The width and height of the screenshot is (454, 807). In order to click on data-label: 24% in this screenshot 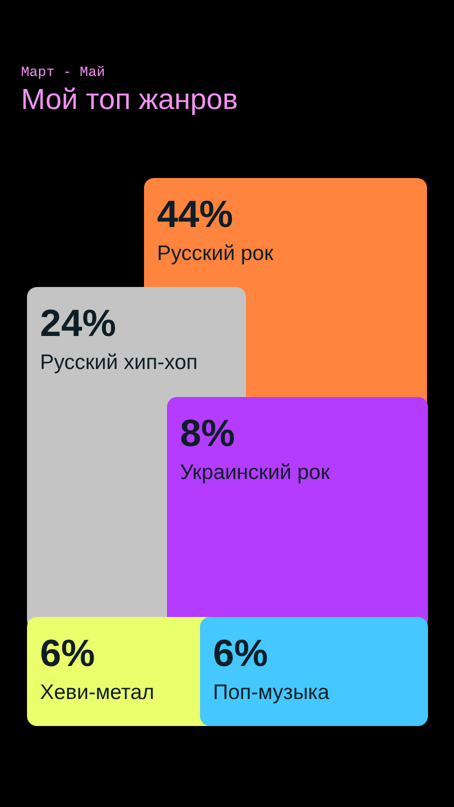, I will do `click(78, 324)`.